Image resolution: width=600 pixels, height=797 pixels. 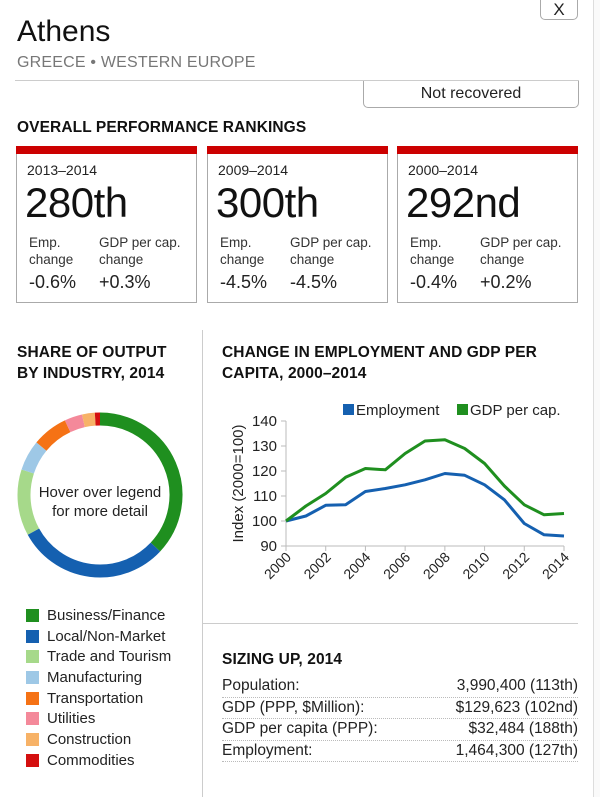 What do you see at coordinates (106, 636) in the screenshot?
I see `legend-label: Local/Non-Market` at bounding box center [106, 636].